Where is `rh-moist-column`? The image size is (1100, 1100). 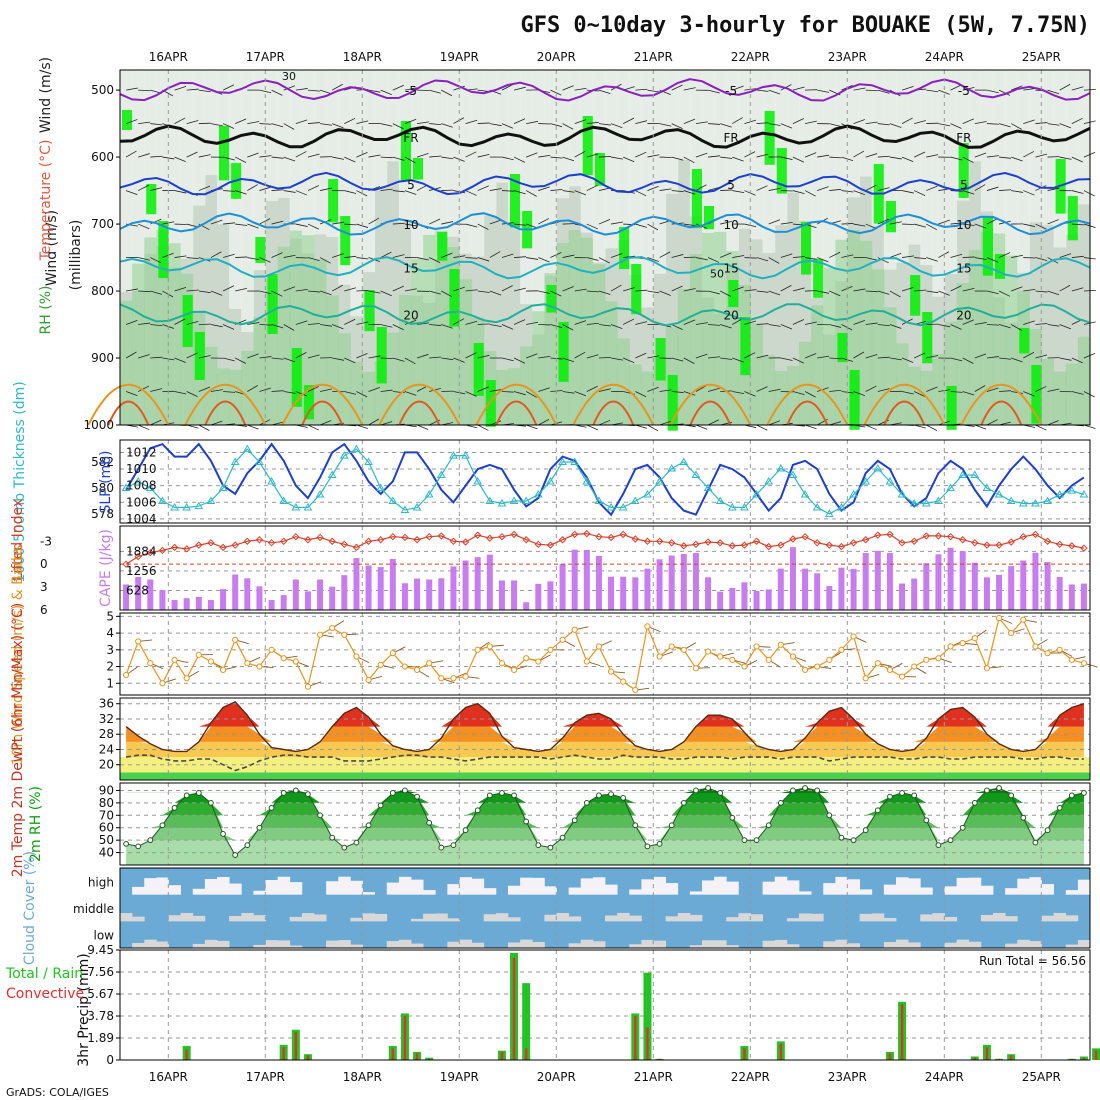
rh-moist-column is located at coordinates (150, 331).